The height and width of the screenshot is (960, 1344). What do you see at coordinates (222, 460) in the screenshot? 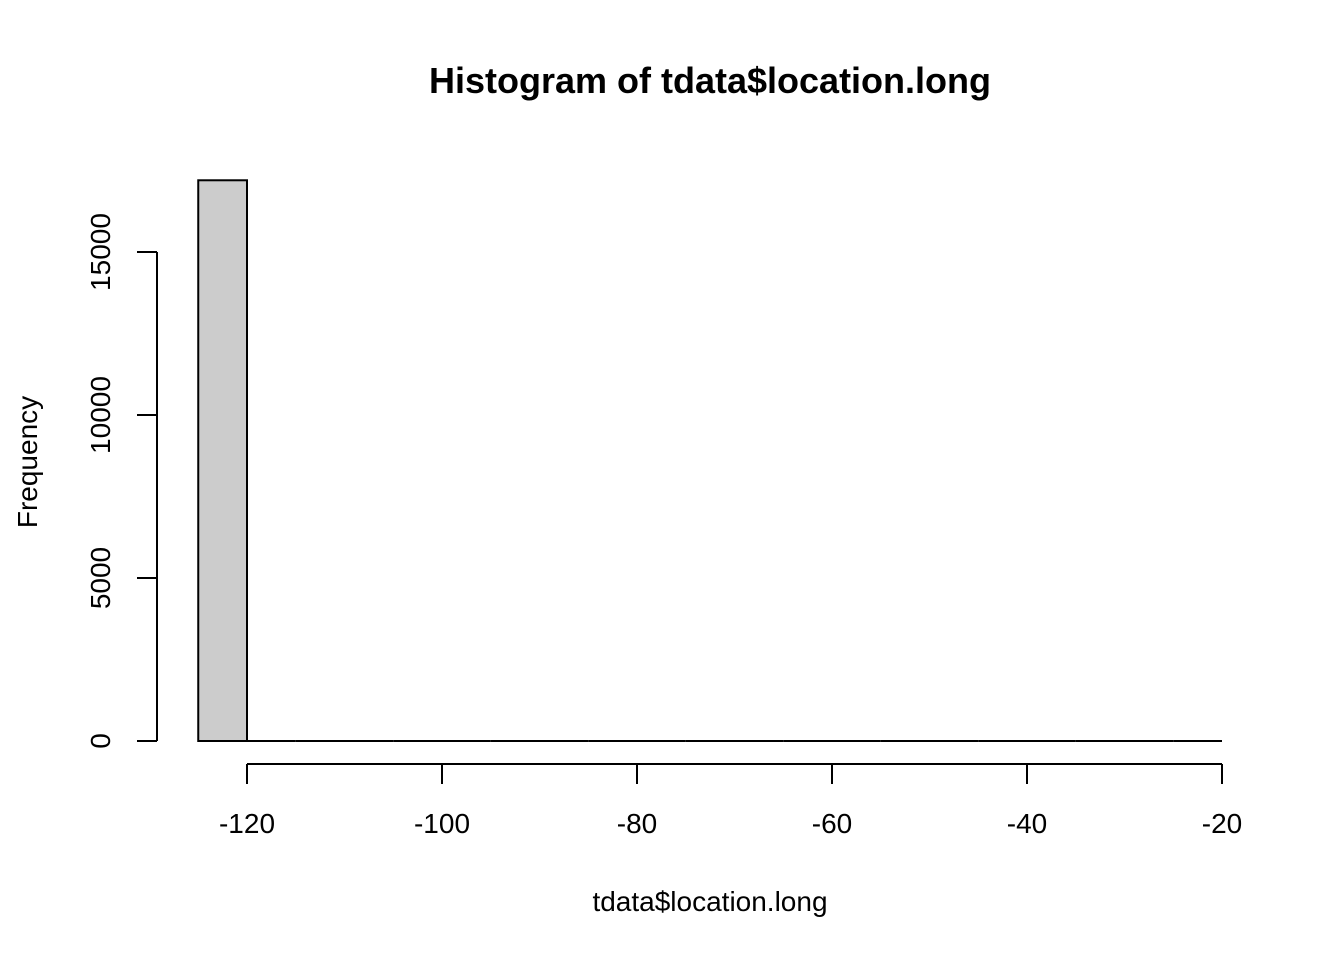
I see `histogram-bar` at bounding box center [222, 460].